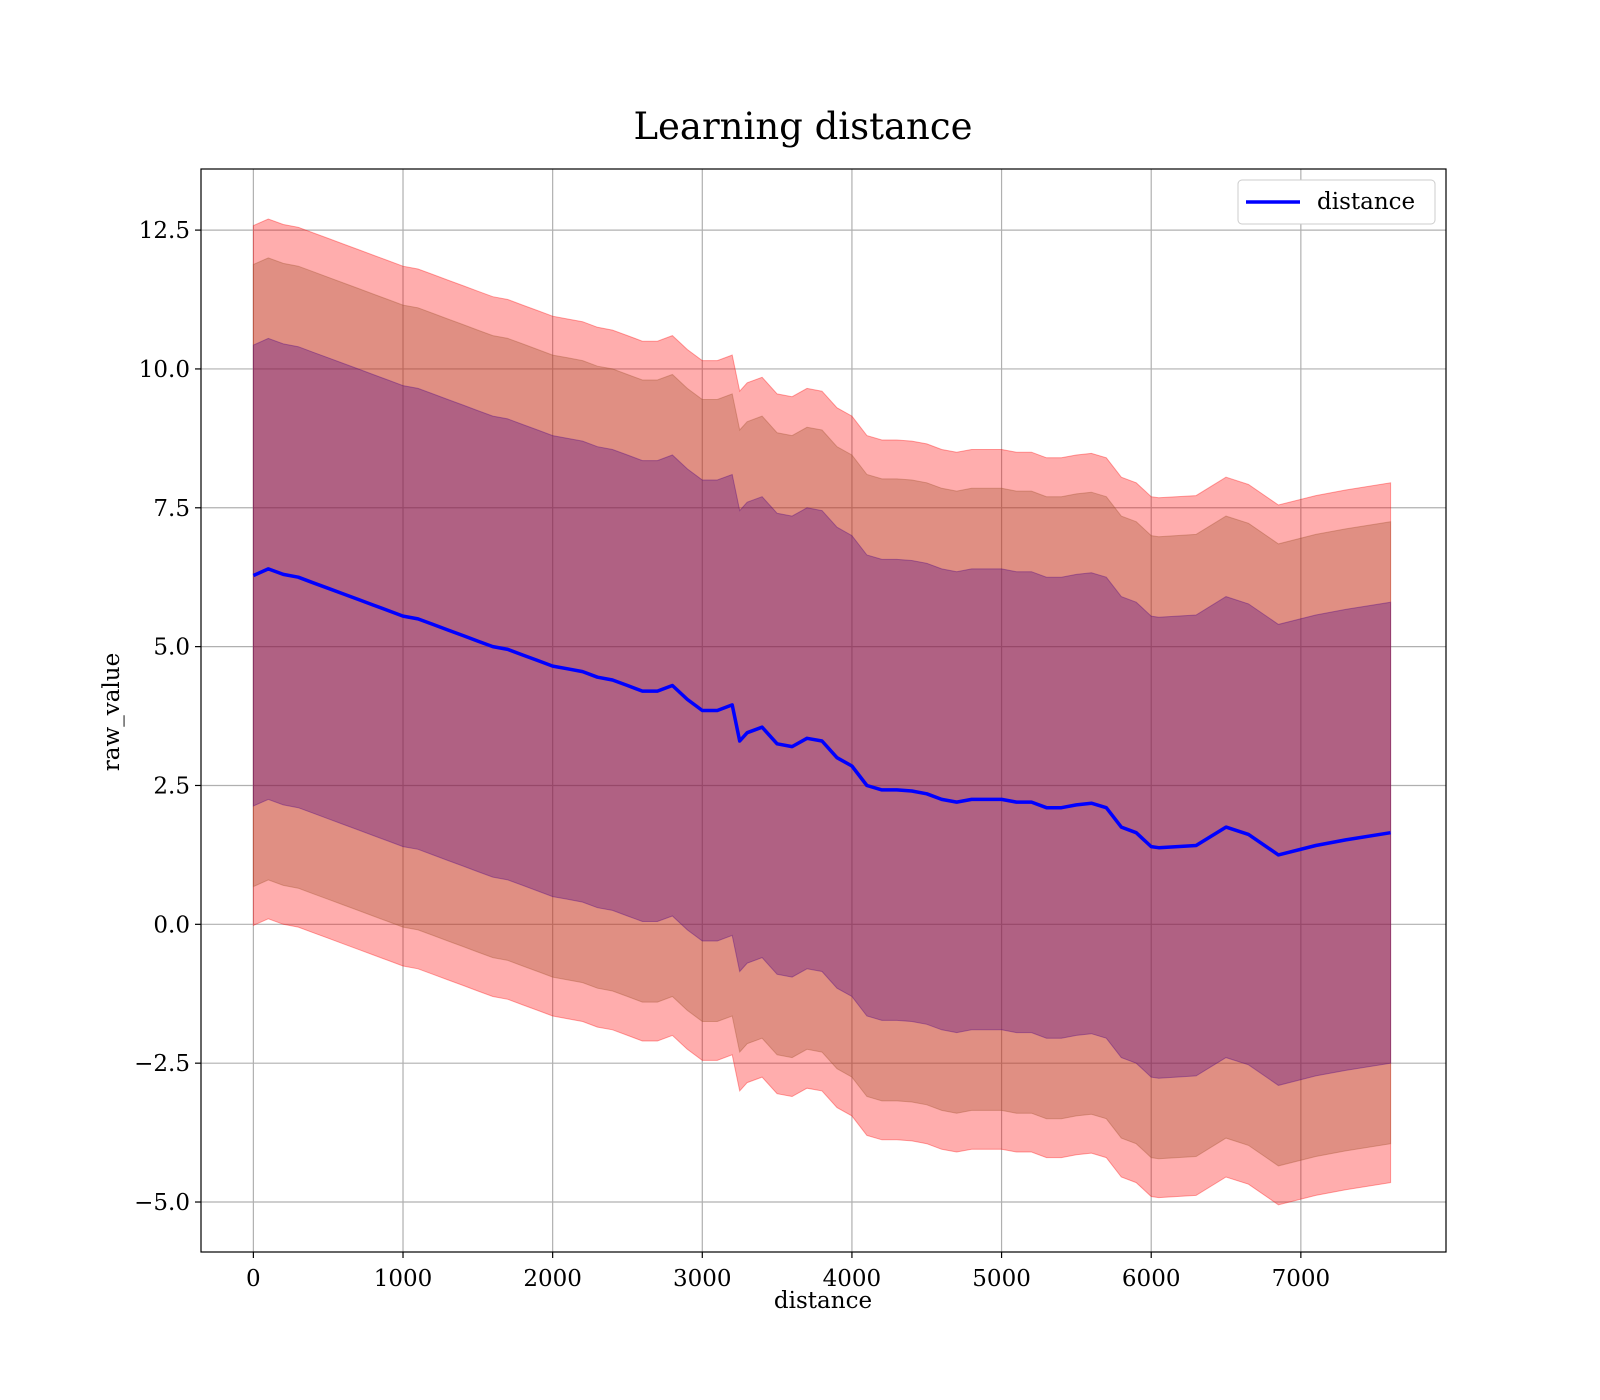 The image size is (1600, 1400). I want to click on legend-frame, so click(1336, 202).